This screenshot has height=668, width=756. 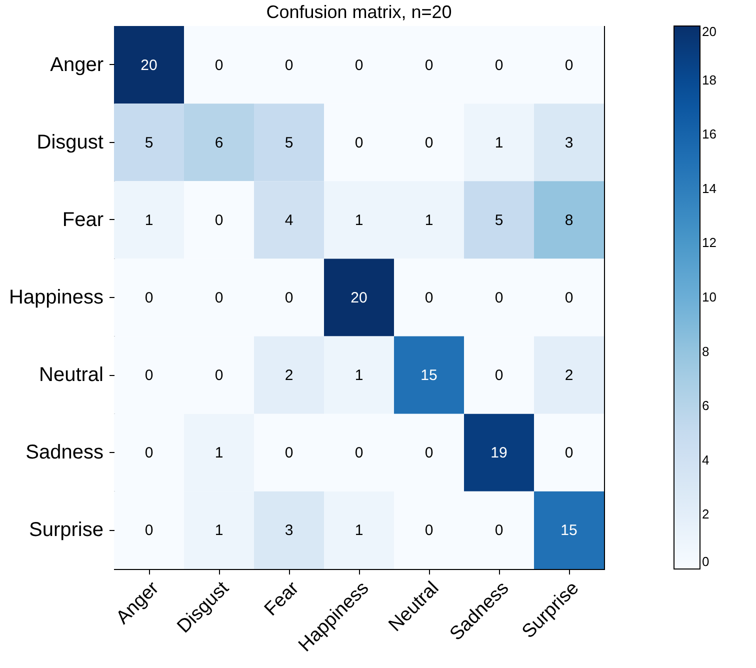 What do you see at coordinates (709, 134) in the screenshot?
I see `color-bar-label: 16` at bounding box center [709, 134].